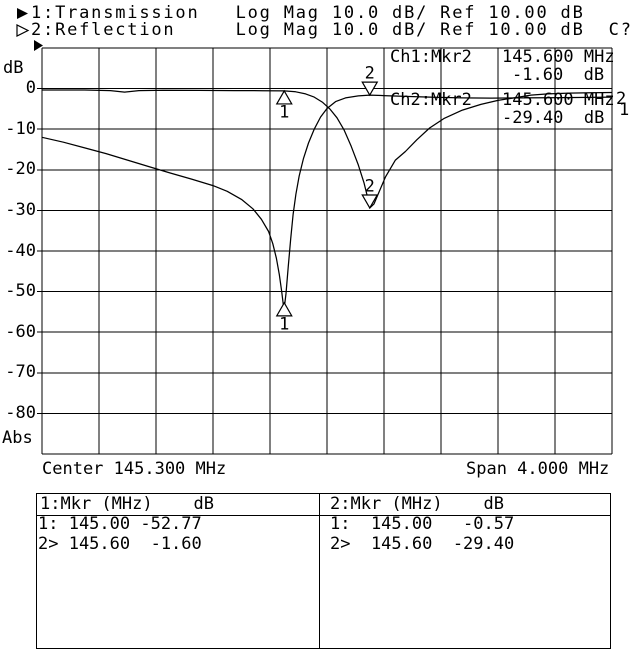 Image resolution: width=640 pixels, height=659 pixels. Describe the element at coordinates (370, 186) in the screenshot. I see `marker-2-ch2-label: 2` at that location.